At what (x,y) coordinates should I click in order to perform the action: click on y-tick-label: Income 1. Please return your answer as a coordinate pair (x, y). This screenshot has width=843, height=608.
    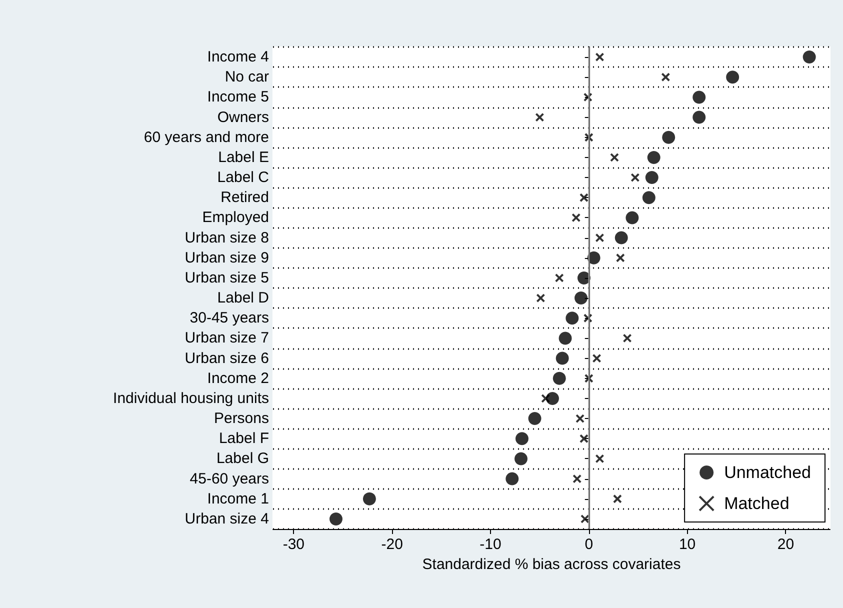
    Looking at the image, I should click on (238, 499).